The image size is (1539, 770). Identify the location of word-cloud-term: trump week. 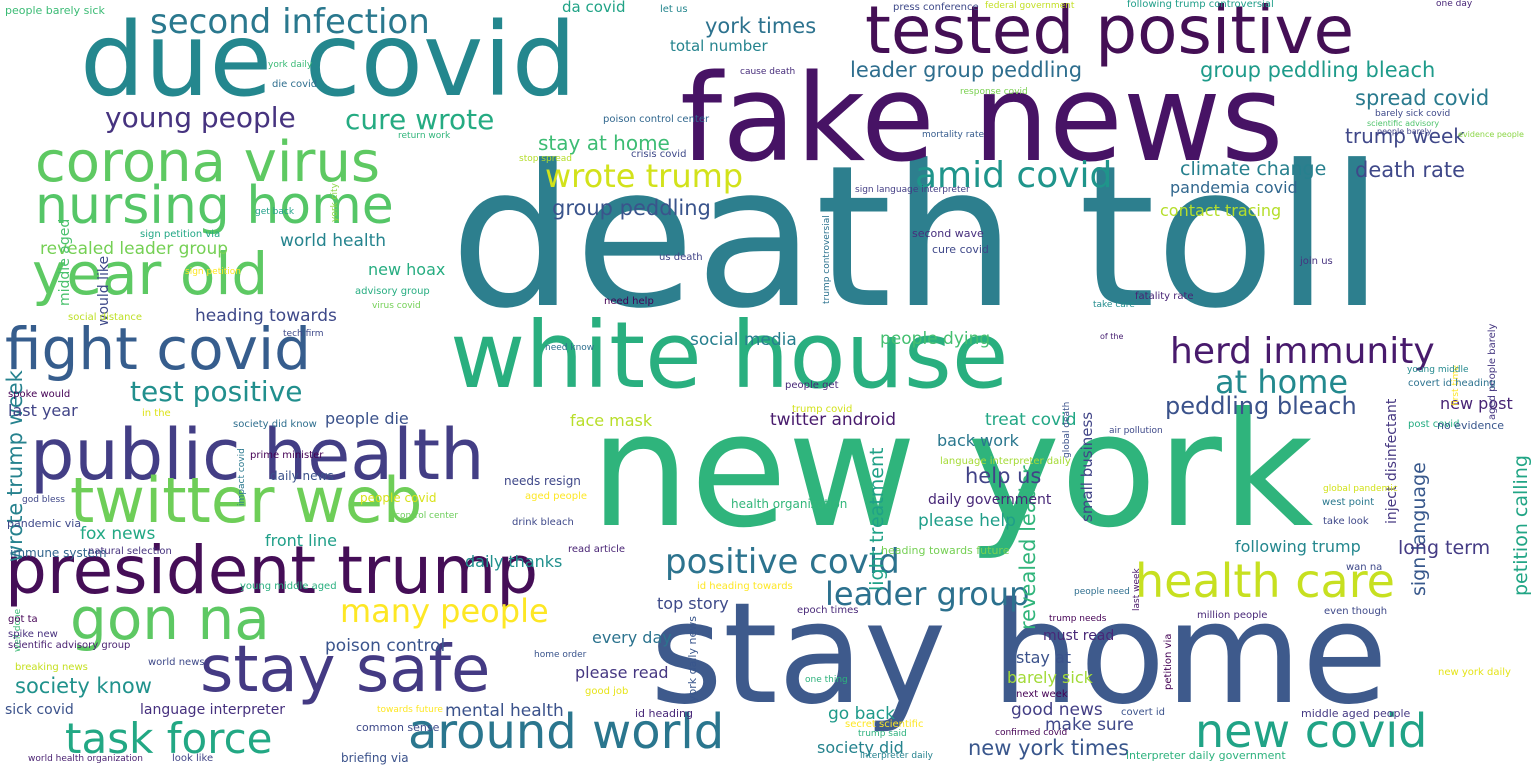
(1405, 136).